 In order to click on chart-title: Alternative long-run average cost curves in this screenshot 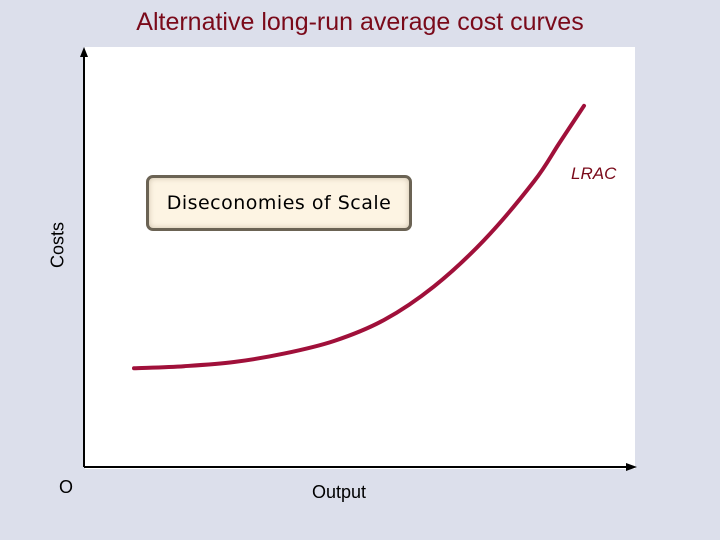, I will do `click(360, 22)`.